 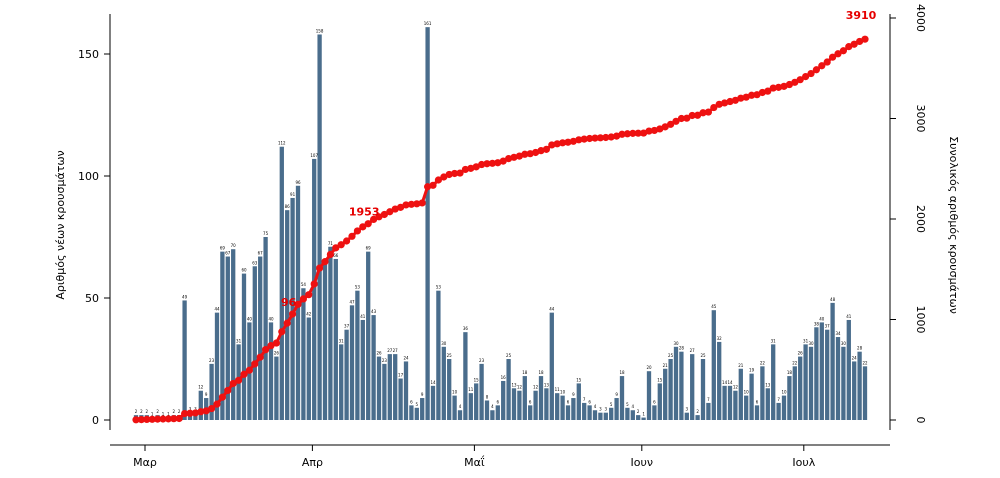 What do you see at coordinates (88, 176) in the screenshot?
I see `left-tick-label: 100` at bounding box center [88, 176].